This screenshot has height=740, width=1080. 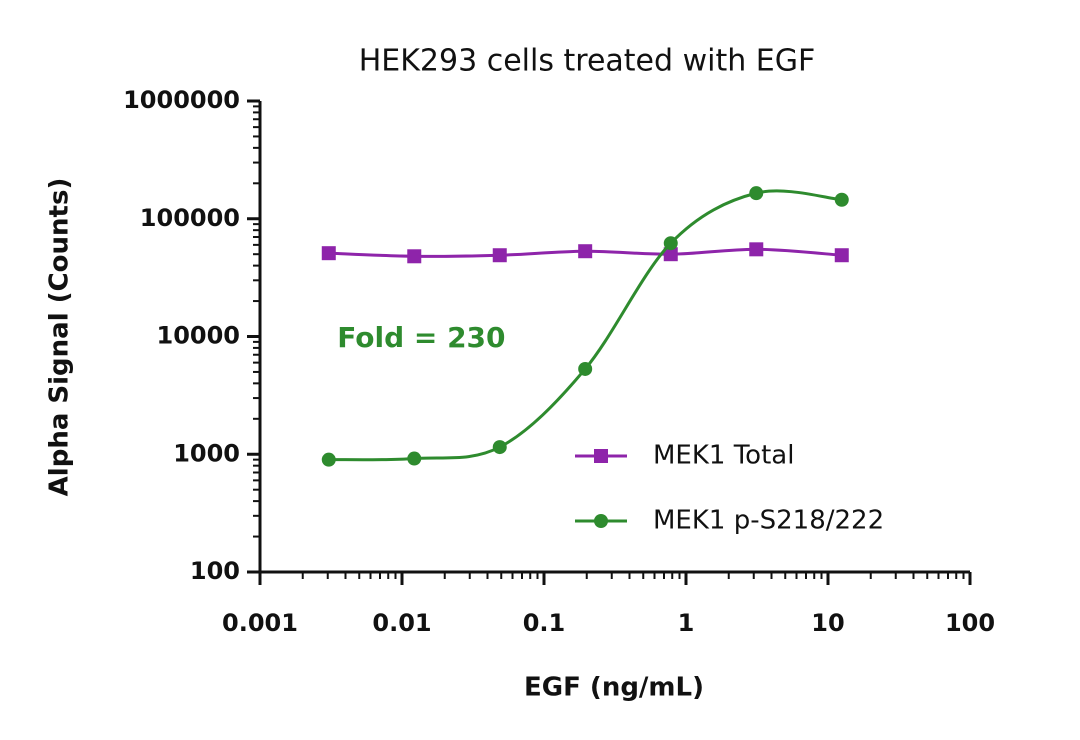 What do you see at coordinates (199, 336) in the screenshot?
I see `y-tick-label: 10000` at bounding box center [199, 336].